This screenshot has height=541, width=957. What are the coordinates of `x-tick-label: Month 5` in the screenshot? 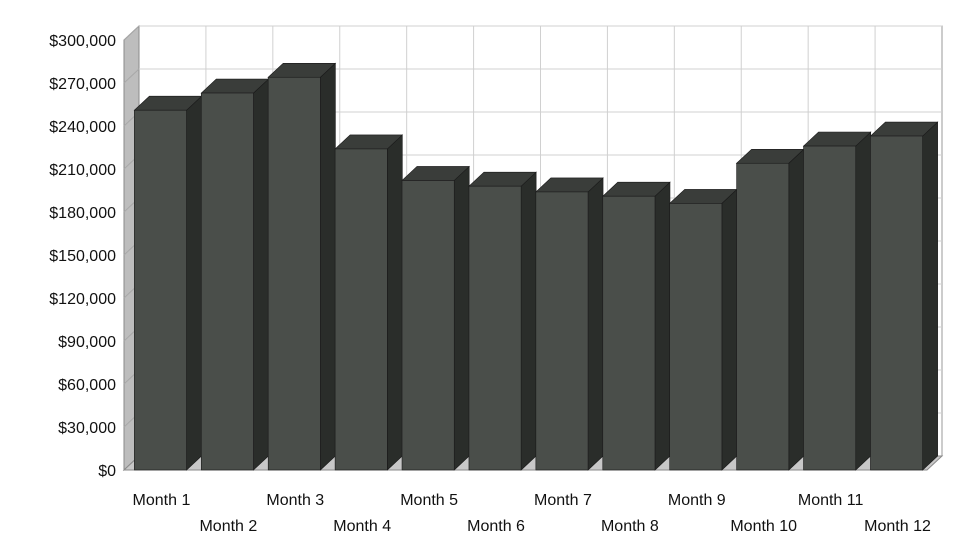 It's located at (429, 500).